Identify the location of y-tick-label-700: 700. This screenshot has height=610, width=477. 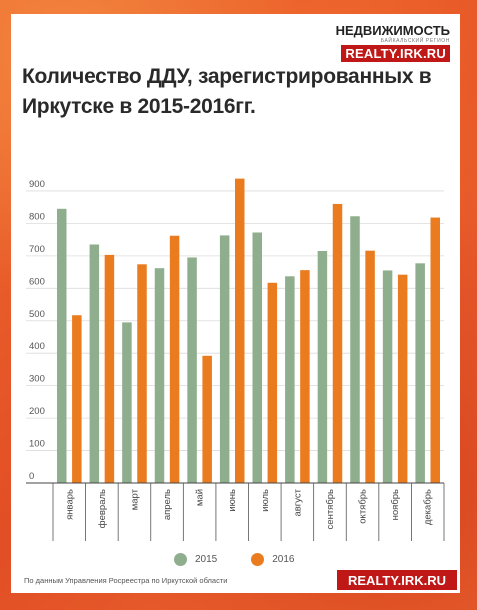
(37, 249).